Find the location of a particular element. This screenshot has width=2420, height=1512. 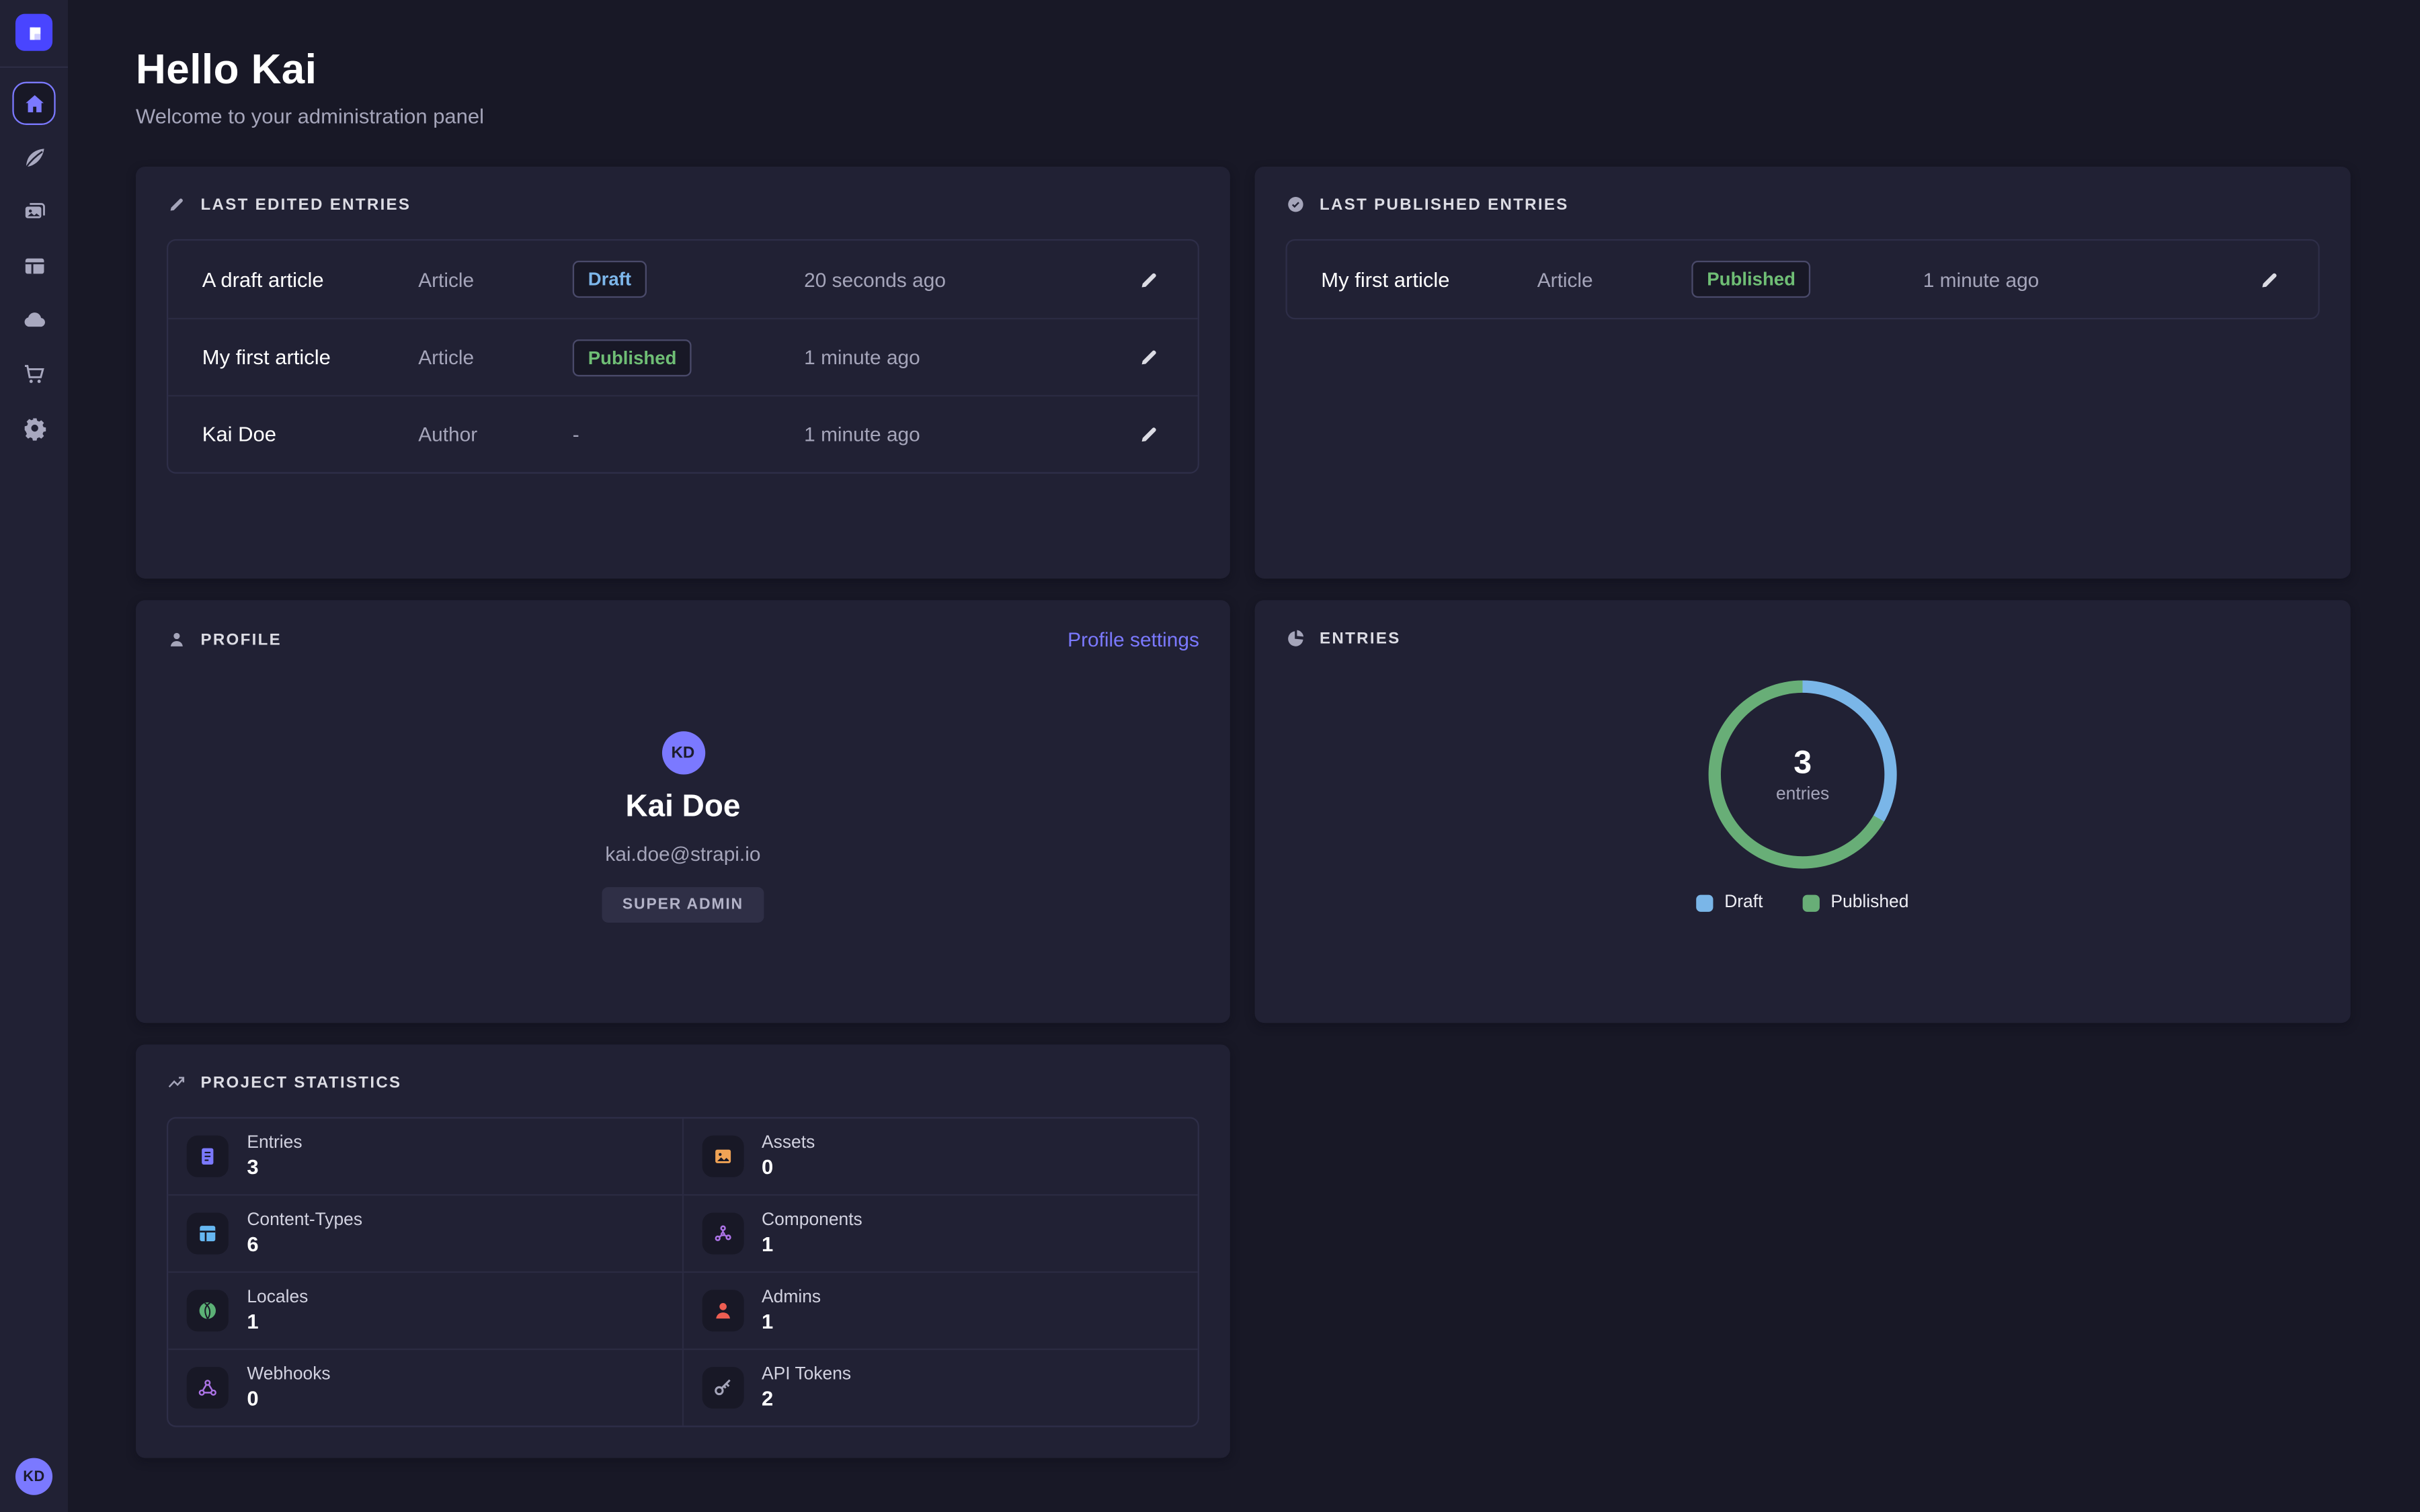

key-icon is located at coordinates (722, 1388).